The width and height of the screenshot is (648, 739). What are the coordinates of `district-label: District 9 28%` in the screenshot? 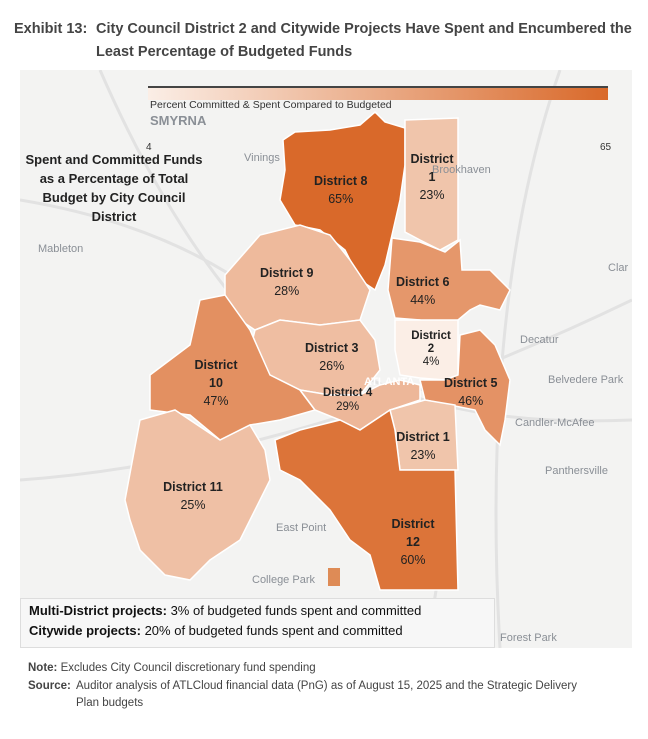 It's located at (287, 282).